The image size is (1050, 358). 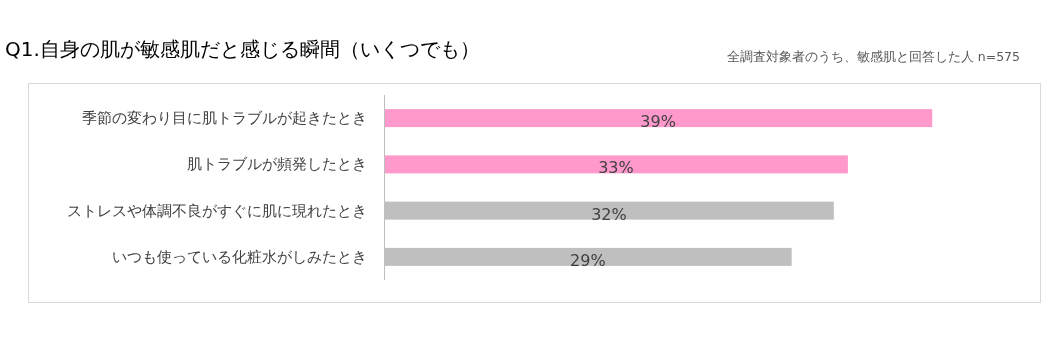 I want to click on category: いつも使っている化粧水がしみたとき, so click(x=239, y=256).